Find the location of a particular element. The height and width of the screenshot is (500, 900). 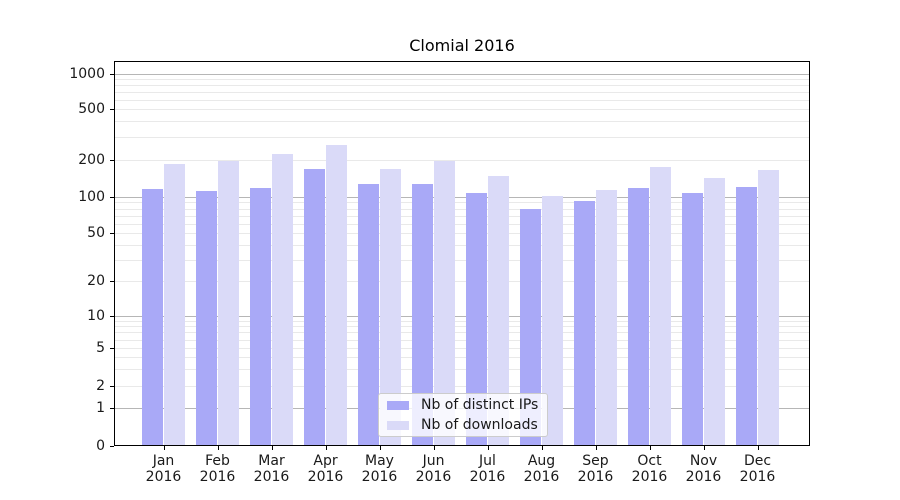

y-tick-label: 1 is located at coordinates (100, 408).